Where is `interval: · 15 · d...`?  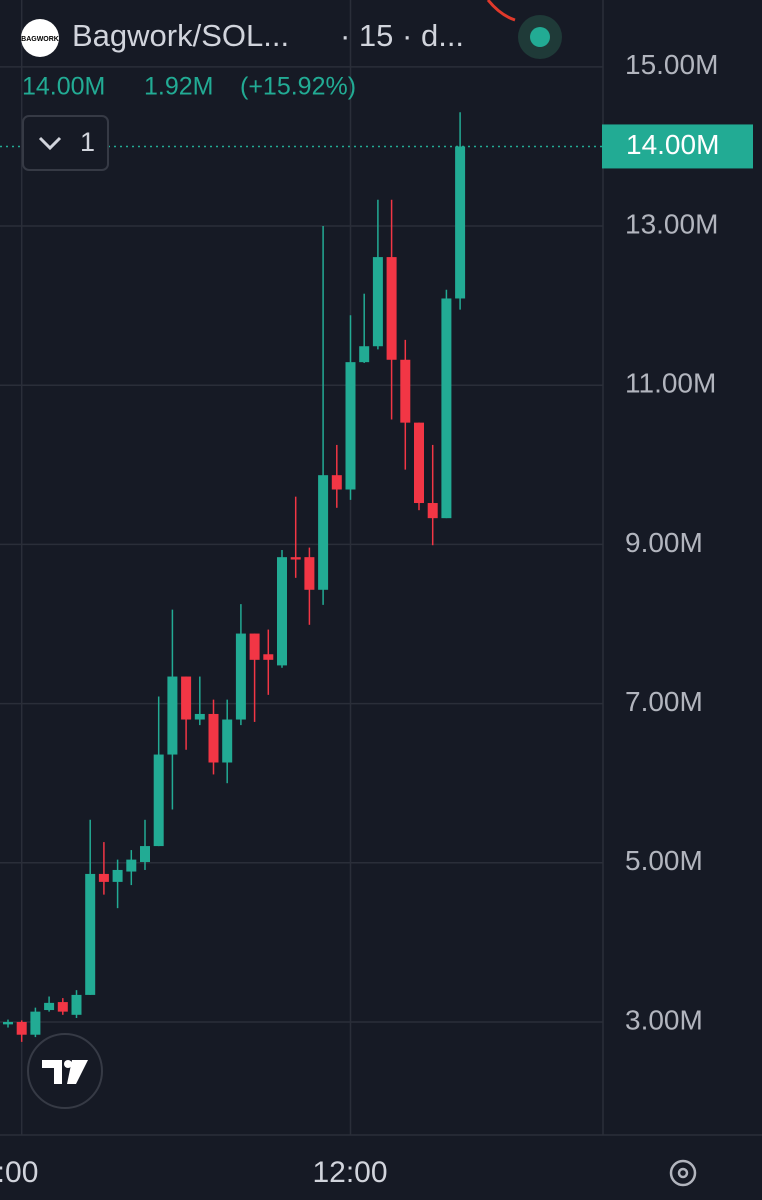
interval: · 15 · d... is located at coordinates (402, 35).